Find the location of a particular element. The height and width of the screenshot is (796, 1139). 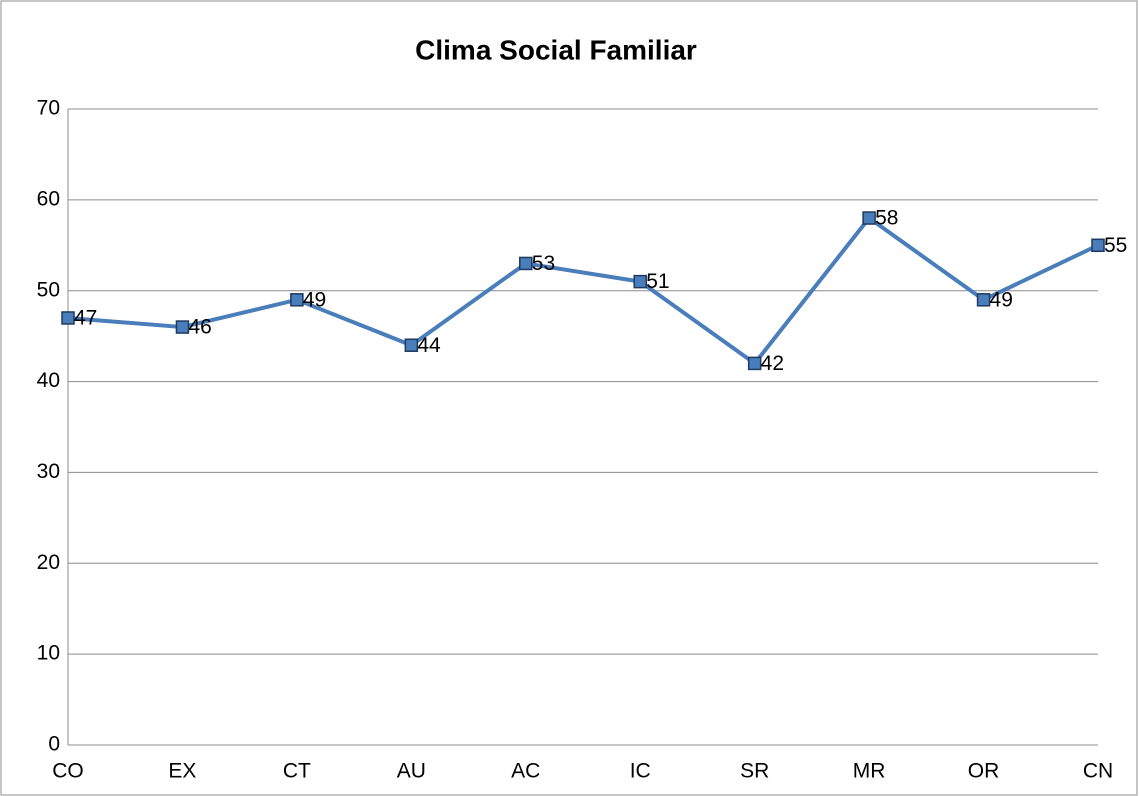

x-tick-label: AU is located at coordinates (411, 771).